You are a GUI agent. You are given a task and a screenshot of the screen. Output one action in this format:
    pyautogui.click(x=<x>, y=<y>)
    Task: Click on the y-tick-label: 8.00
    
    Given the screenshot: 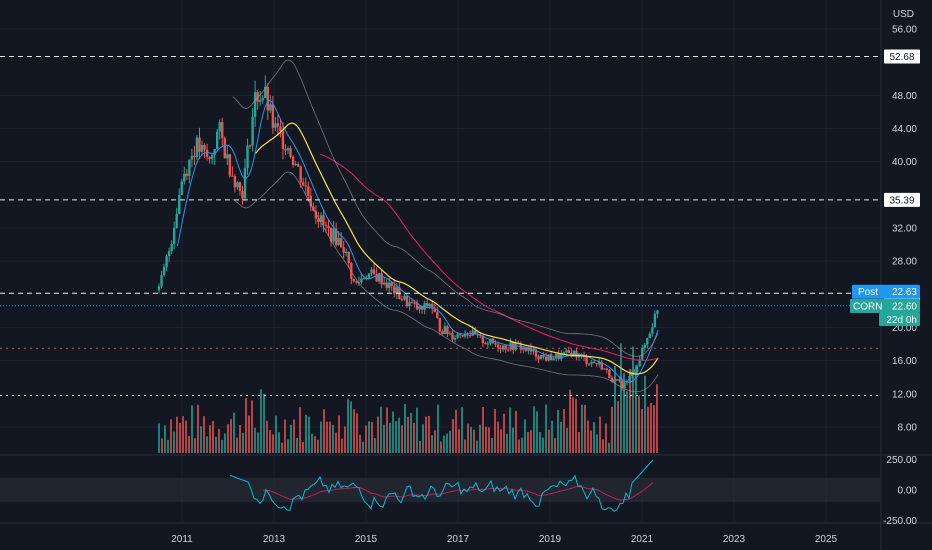 What is the action you would take?
    pyautogui.click(x=908, y=428)
    